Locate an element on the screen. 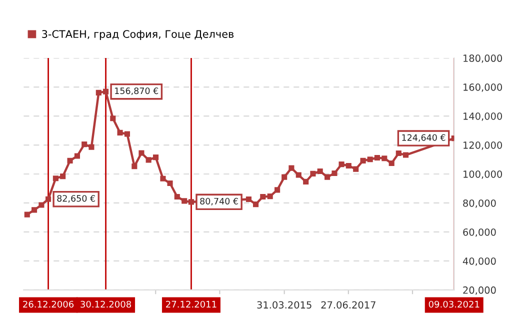 The width and height of the screenshot is (525, 328). ref-line-label: 27.12.2011 is located at coordinates (191, 304).